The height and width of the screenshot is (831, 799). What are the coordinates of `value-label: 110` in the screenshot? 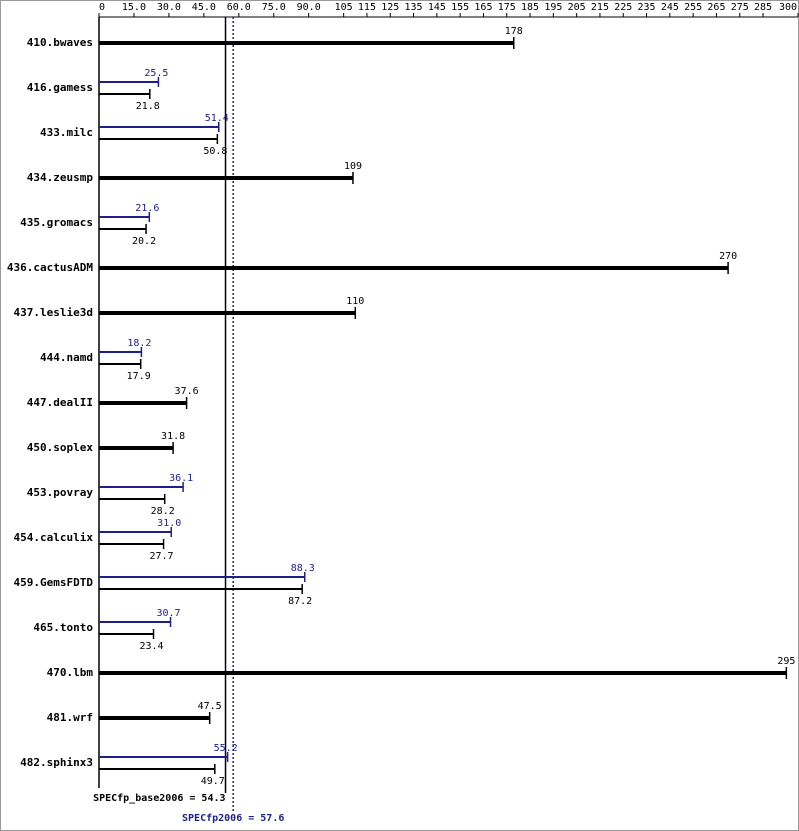 It's located at (355, 301).